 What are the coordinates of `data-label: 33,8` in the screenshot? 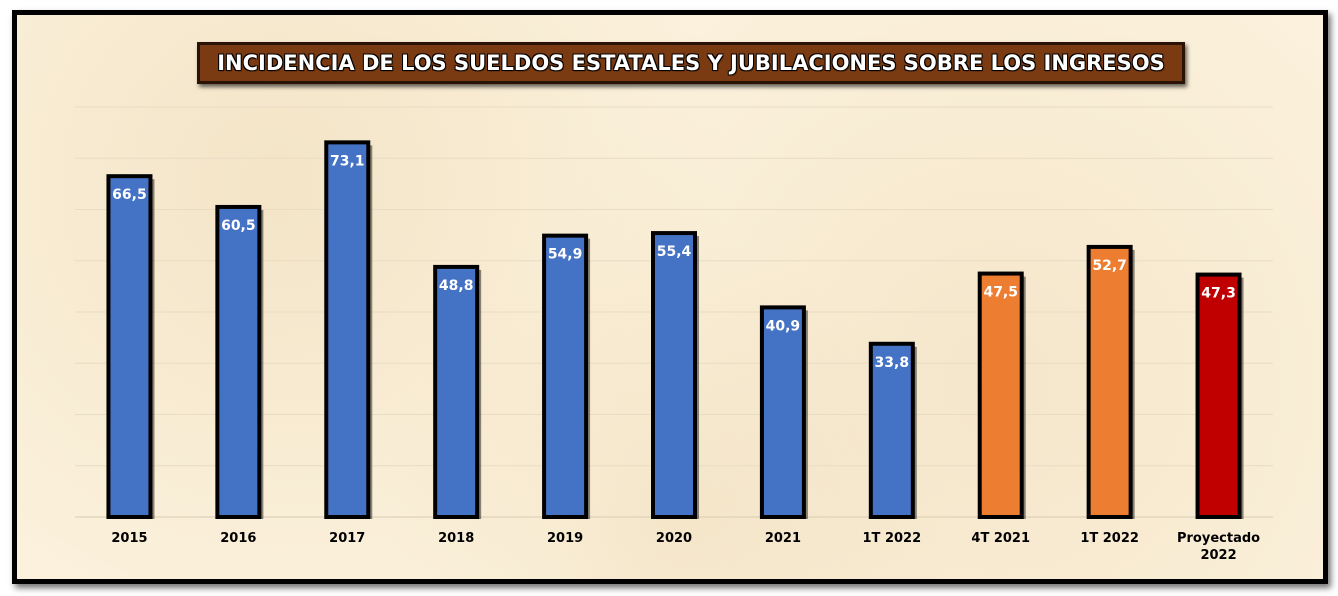 It's located at (892, 363).